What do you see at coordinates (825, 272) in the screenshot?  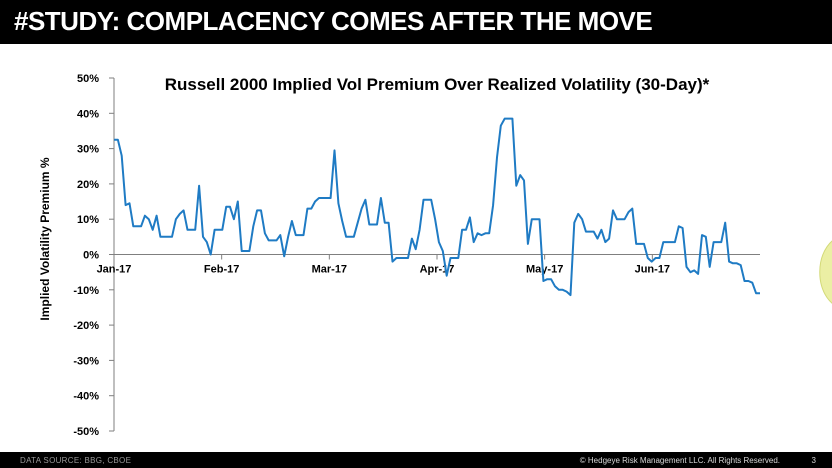 I see `highlight-ellipse` at bounding box center [825, 272].